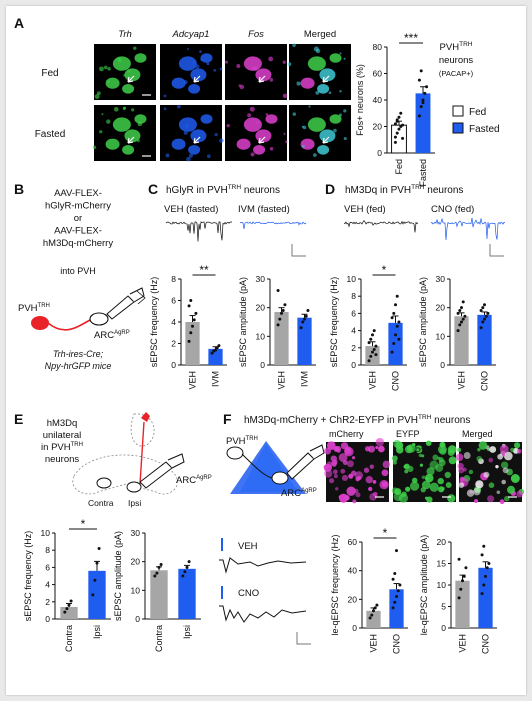 This screenshot has width=532, height=701. Describe the element at coordinates (176, 461) in the screenshot. I see `pipette-tip` at that location.